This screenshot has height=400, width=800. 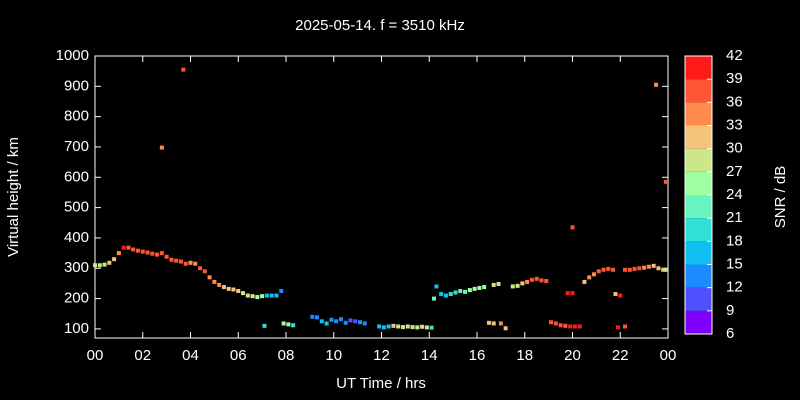 What do you see at coordinates (380, 25) in the screenshot?
I see `chart-title: 2025-05-14. f = 3510 kHz` at bounding box center [380, 25].